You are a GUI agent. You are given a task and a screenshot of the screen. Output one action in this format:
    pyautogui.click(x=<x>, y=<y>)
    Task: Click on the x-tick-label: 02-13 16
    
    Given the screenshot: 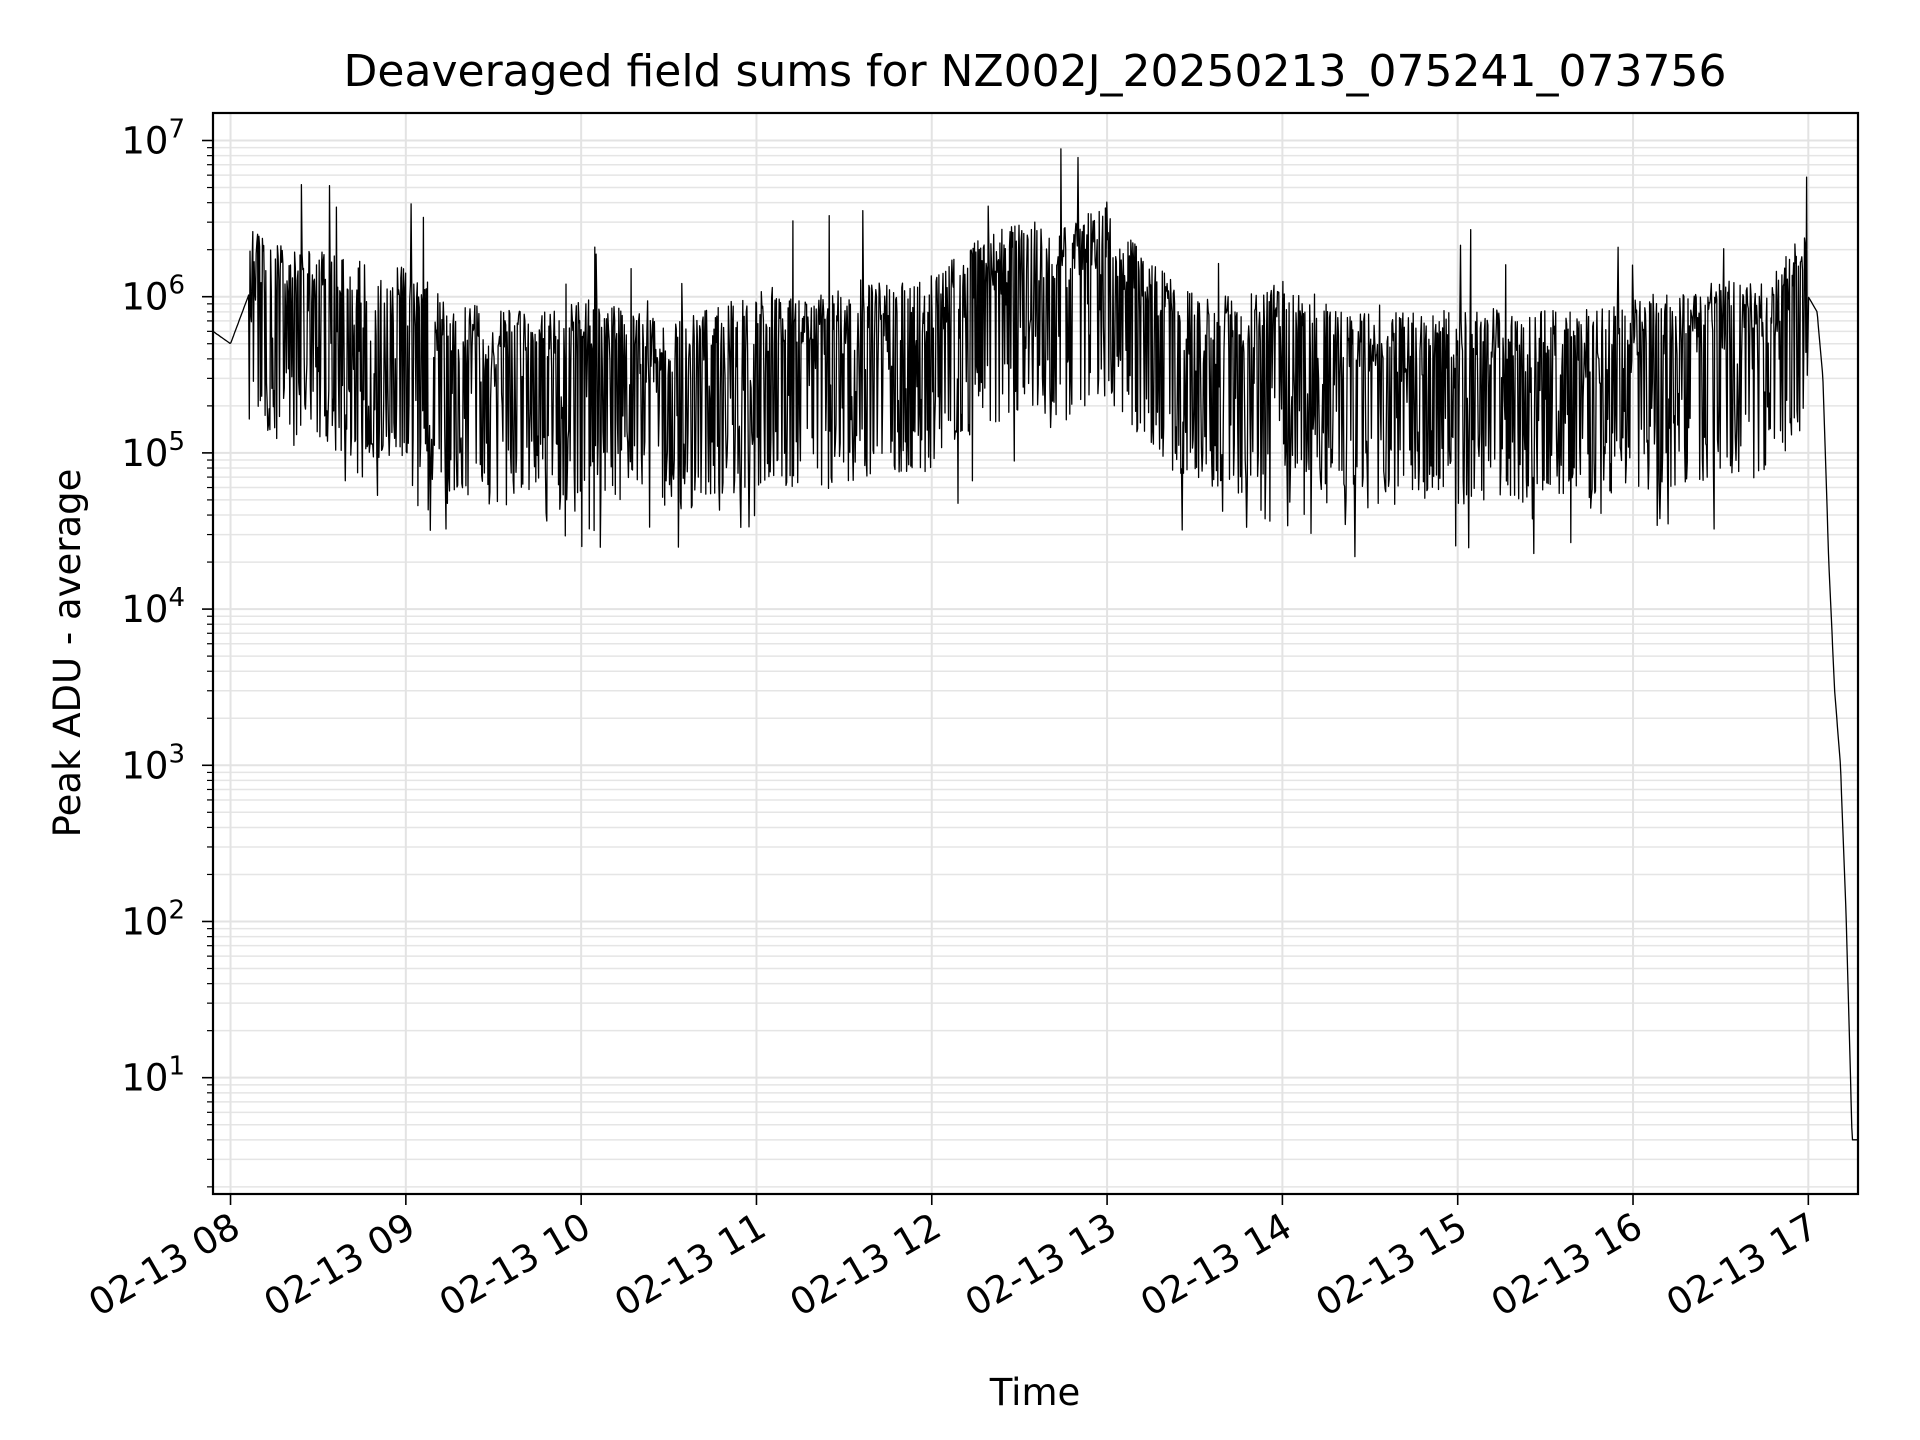 What is the action you would take?
    pyautogui.click(x=1567, y=1265)
    